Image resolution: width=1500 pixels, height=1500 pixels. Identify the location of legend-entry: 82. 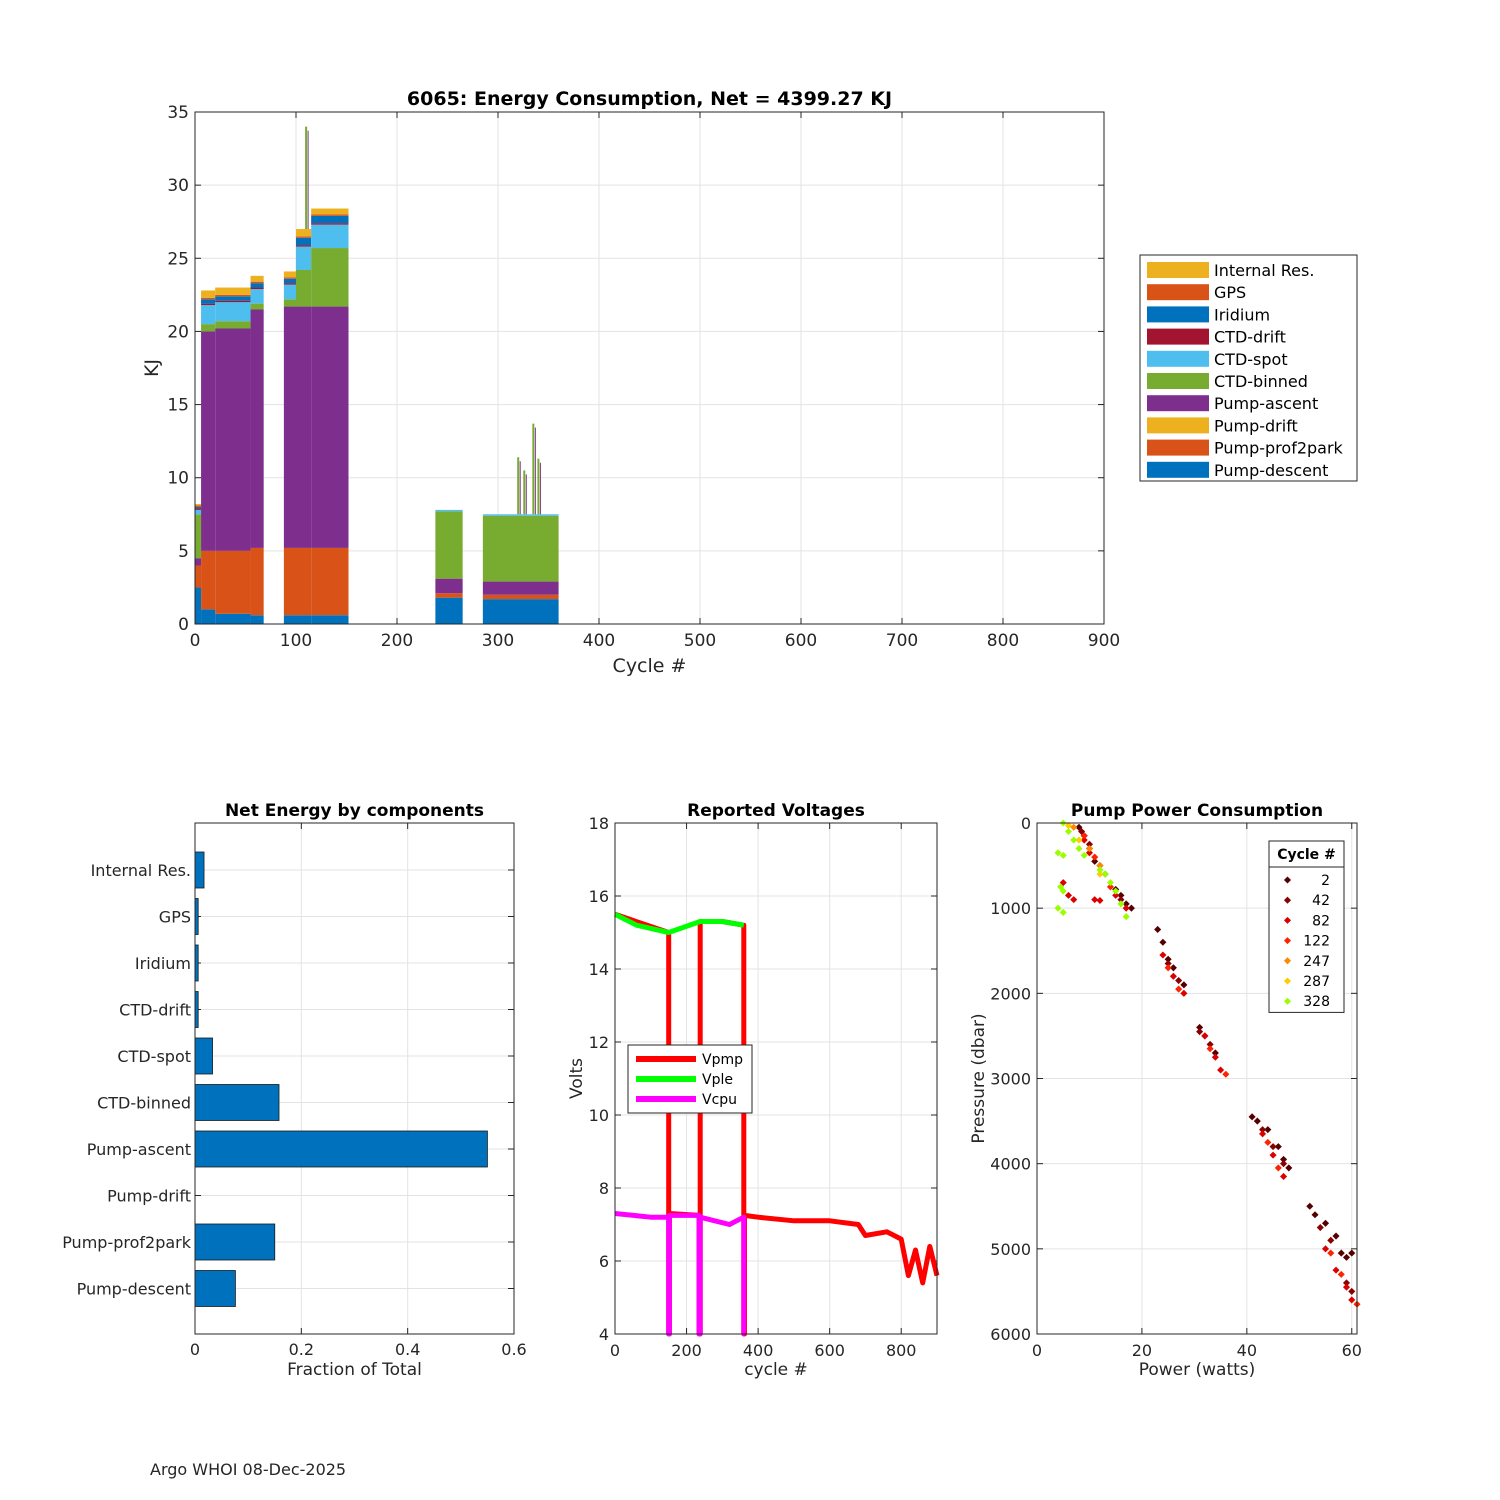
(1321, 921).